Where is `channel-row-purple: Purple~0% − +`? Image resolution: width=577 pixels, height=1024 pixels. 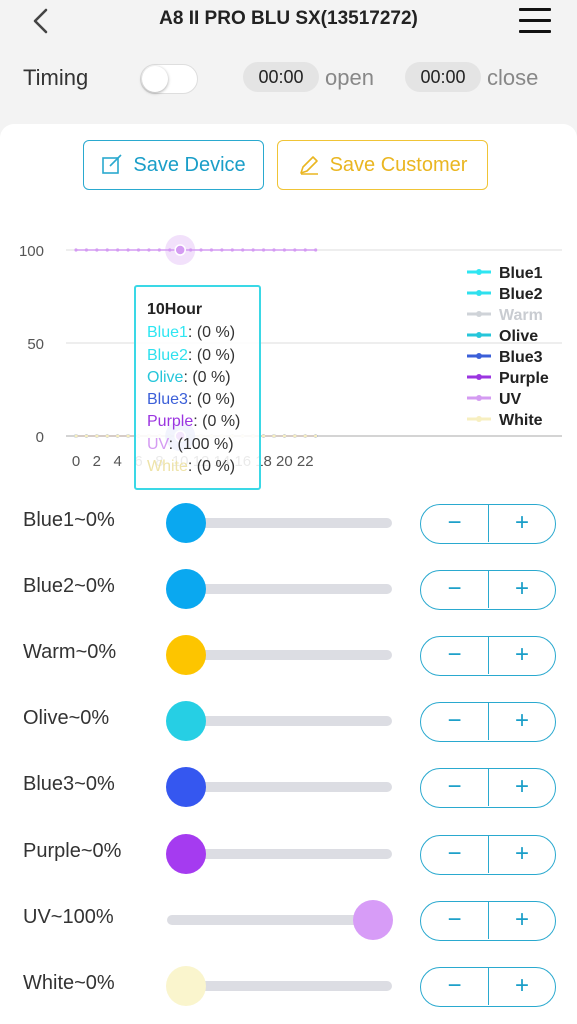 channel-row-purple: Purple~0% − + is located at coordinates (288, 854).